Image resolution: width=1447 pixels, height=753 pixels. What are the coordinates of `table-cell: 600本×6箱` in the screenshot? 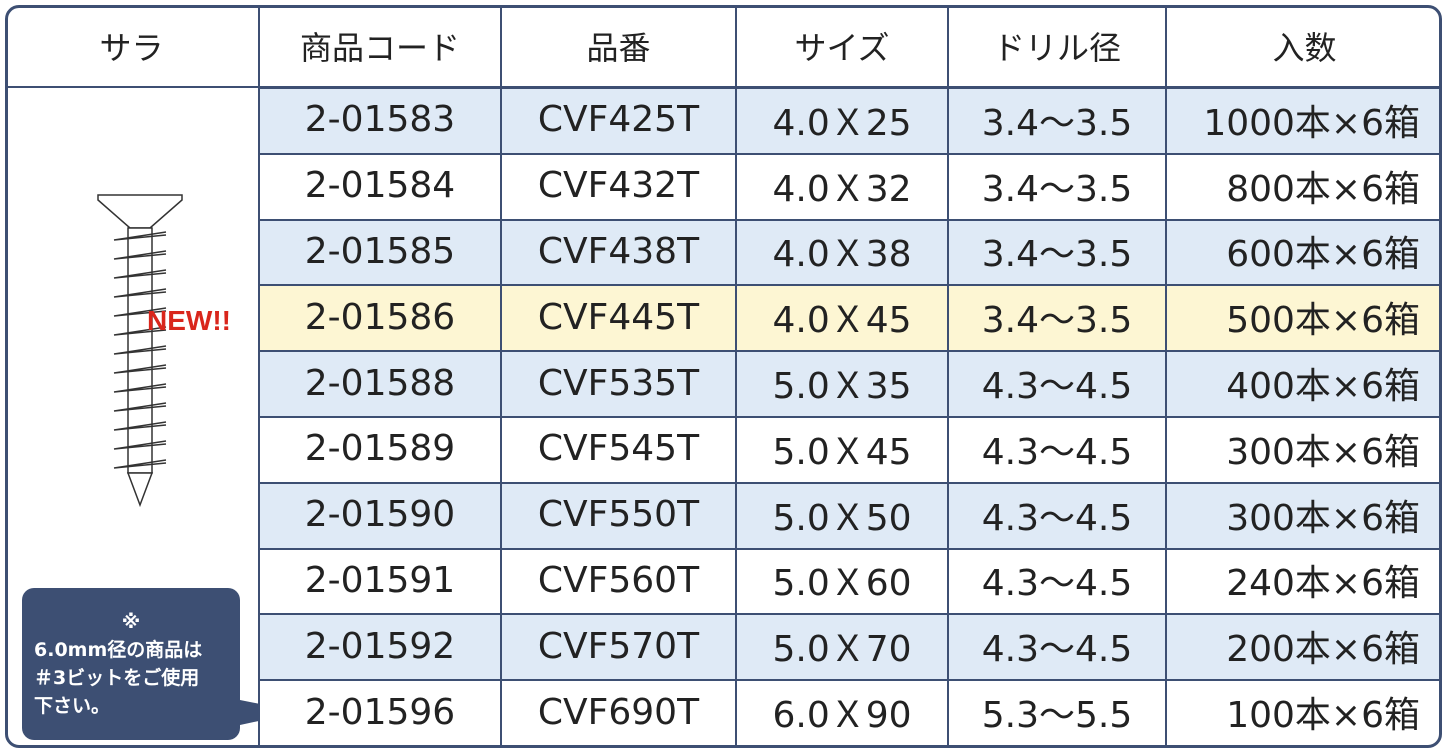 It's located at (1303, 251).